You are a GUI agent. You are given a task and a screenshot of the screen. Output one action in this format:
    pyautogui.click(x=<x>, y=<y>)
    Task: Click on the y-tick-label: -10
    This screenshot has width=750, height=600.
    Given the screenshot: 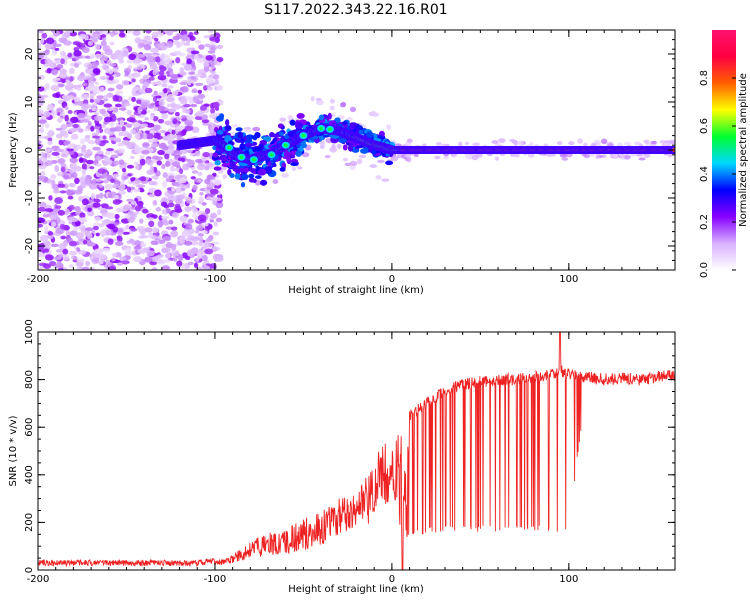 What is the action you would take?
    pyautogui.click(x=29, y=198)
    